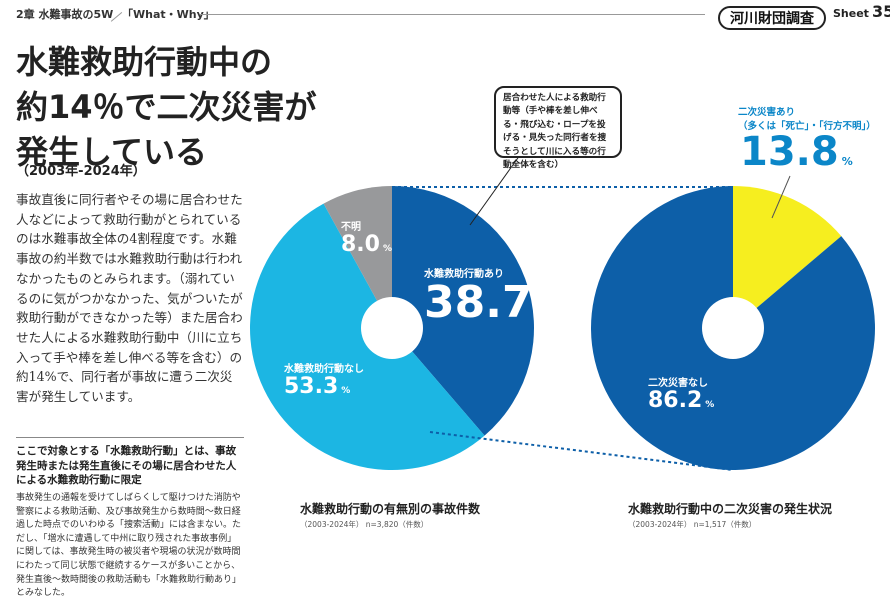  I want to click on source-badge: 河川財団調査, so click(772, 18).